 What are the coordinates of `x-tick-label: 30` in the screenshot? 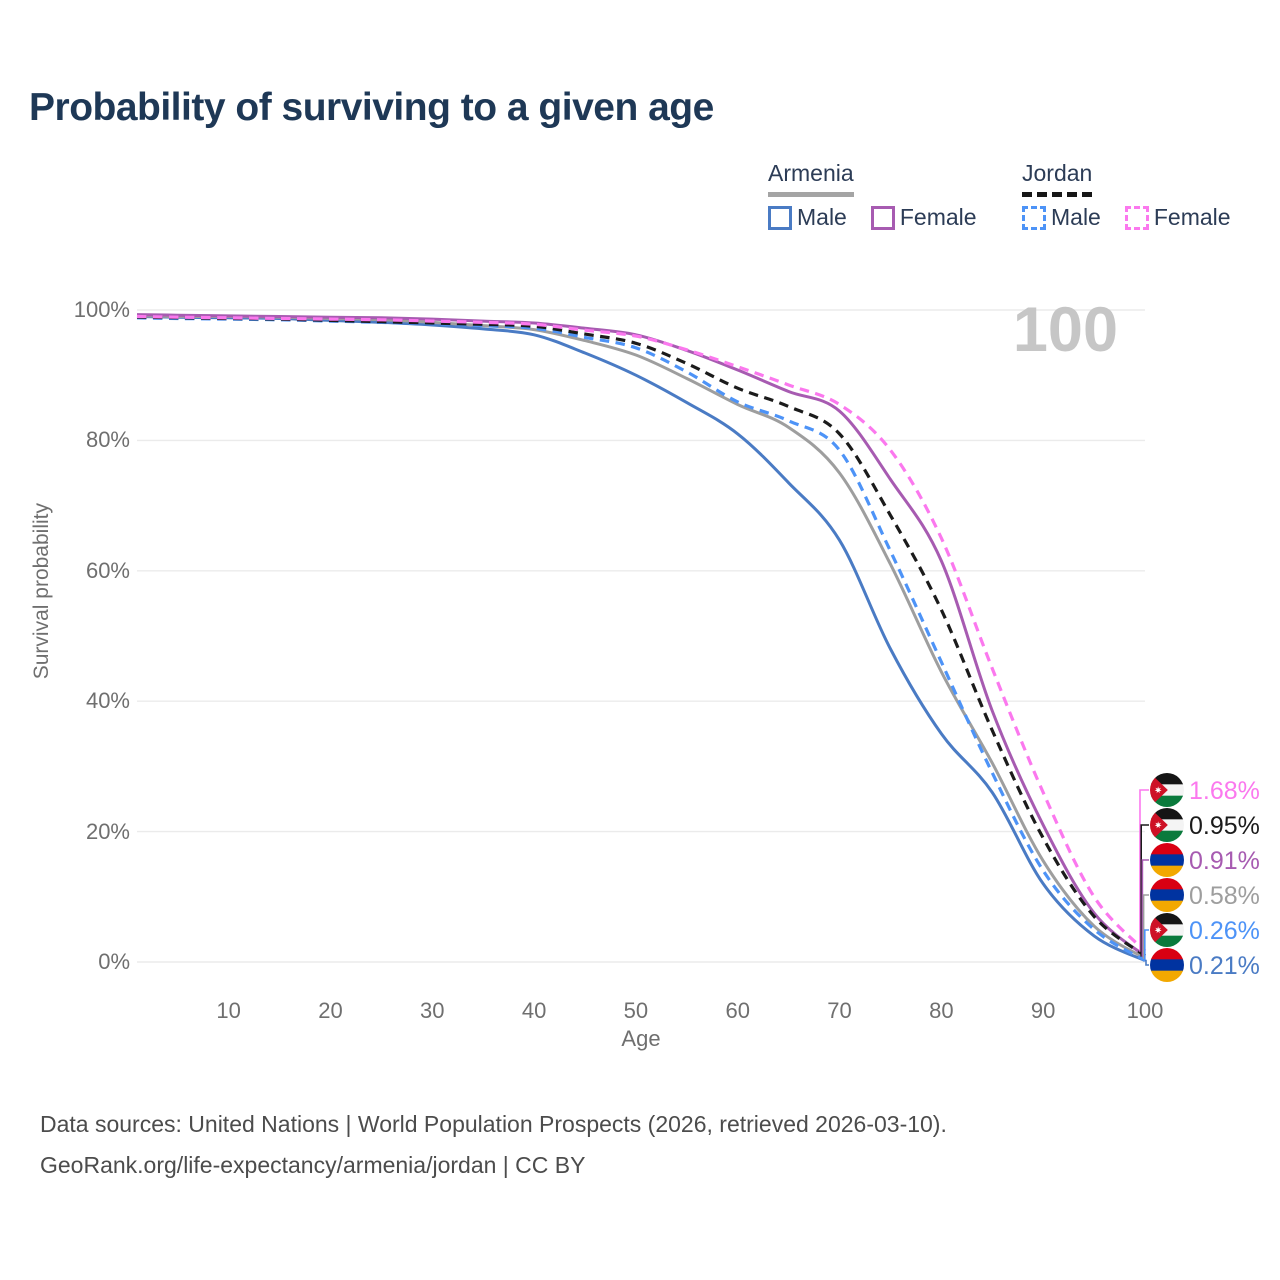 It's located at (432, 1010).